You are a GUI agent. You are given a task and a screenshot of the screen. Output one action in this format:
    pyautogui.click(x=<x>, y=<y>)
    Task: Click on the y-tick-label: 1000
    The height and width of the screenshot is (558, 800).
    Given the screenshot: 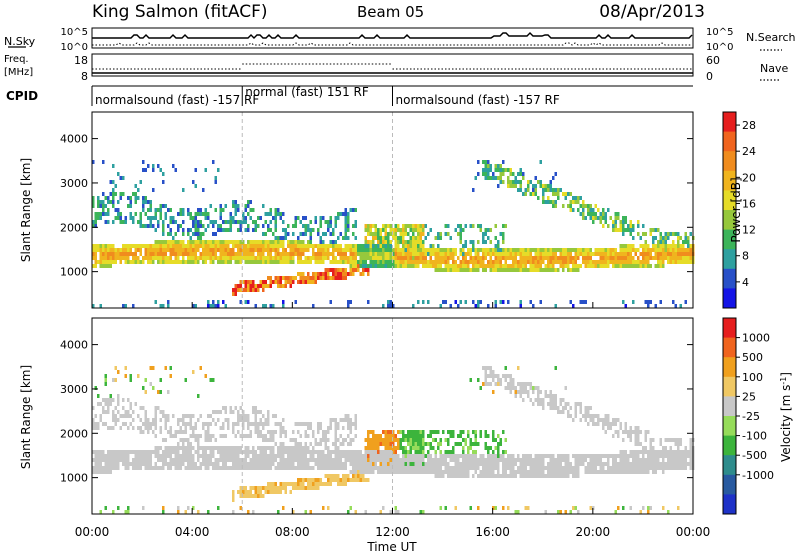 What is the action you would take?
    pyautogui.click(x=74, y=478)
    